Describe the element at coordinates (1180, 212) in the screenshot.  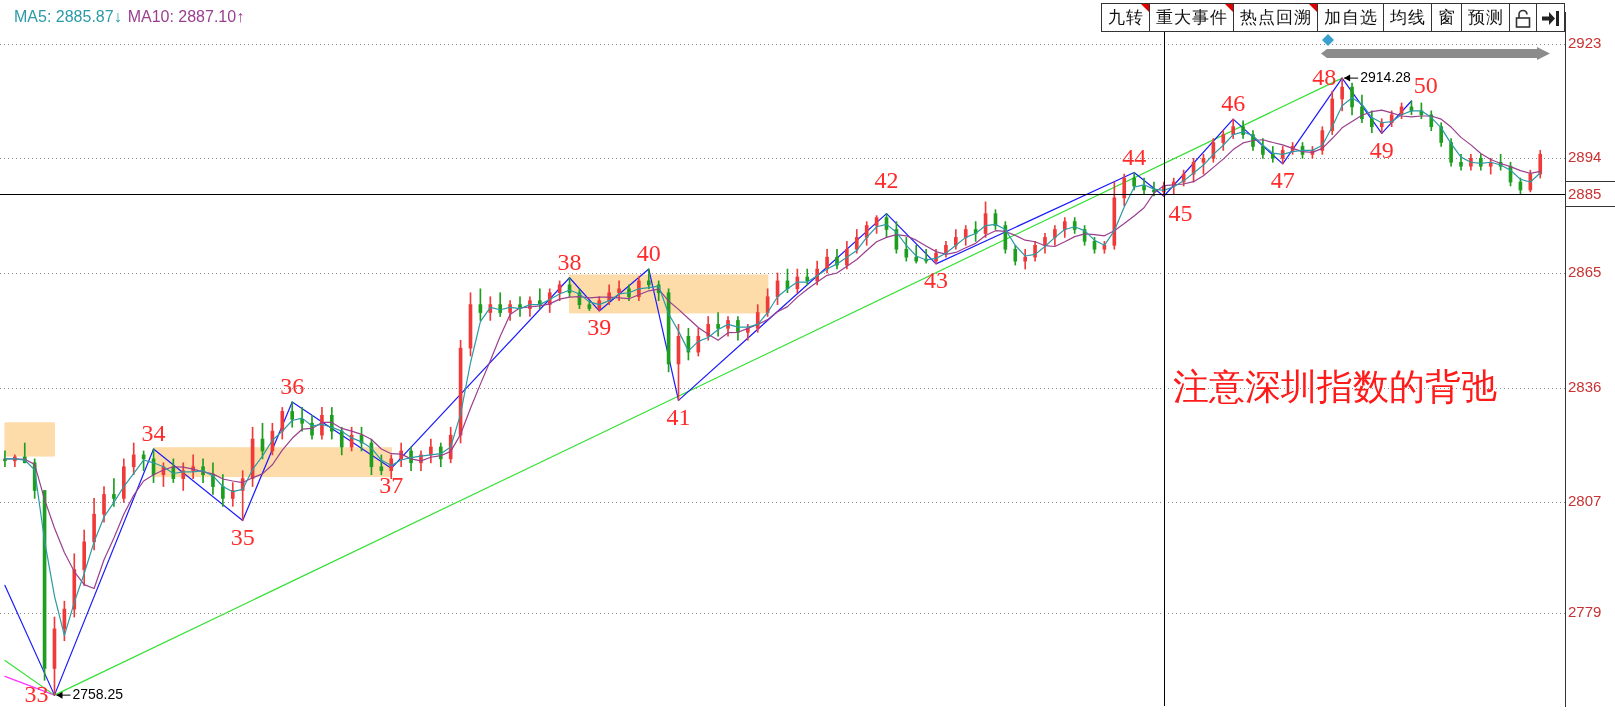
I see `annotation: 45` at that location.